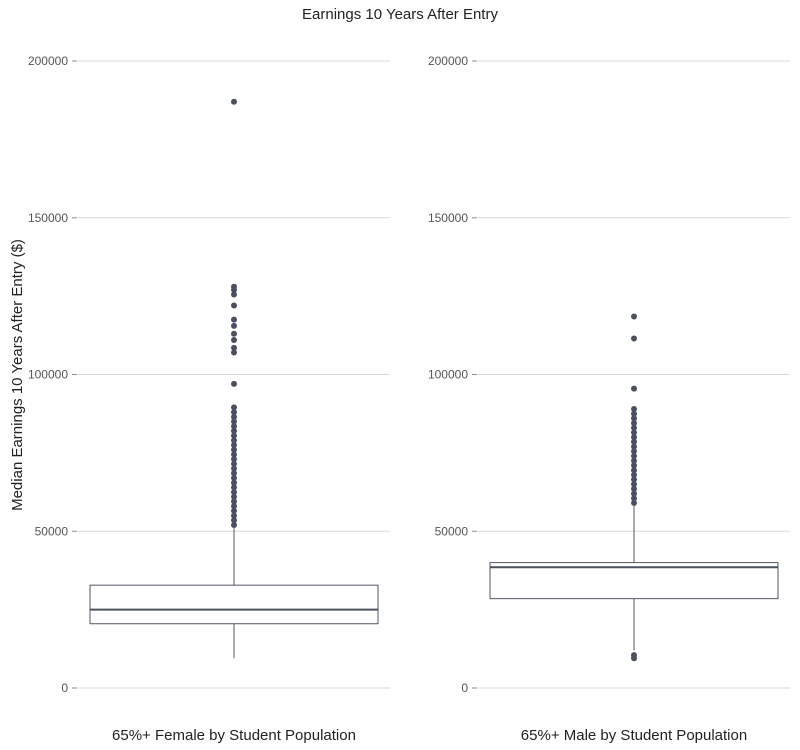 This screenshot has height=750, width=800. Describe the element at coordinates (17, 375) in the screenshot. I see `y-axis-label: Median Earnings 10 Years After Entry ($)` at that location.